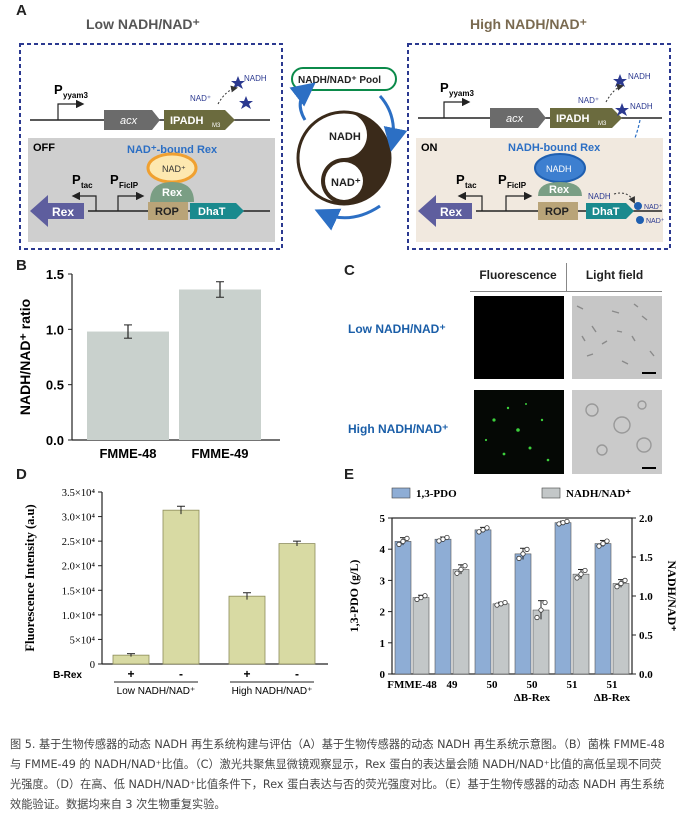 Image resolution: width=680 pixels, height=835 pixels. I want to click on high-nadh-label-2: NADH, so click(641, 106).